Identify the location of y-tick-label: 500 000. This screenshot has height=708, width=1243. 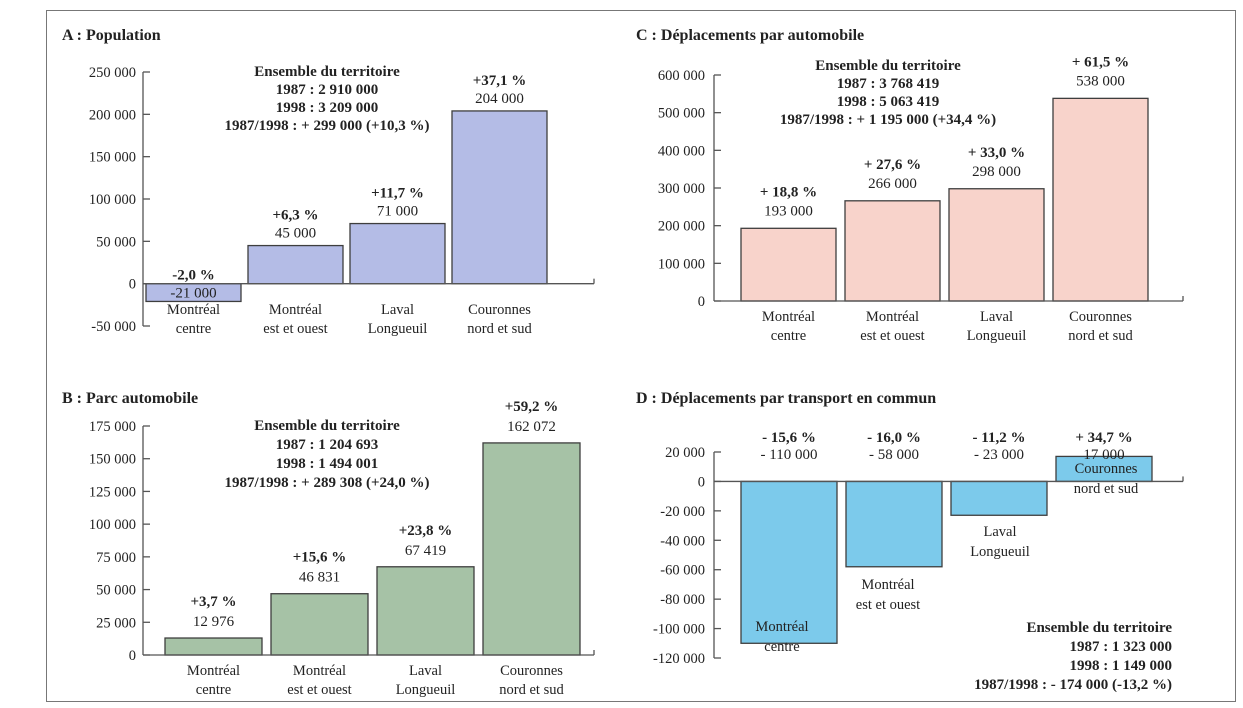
(681, 114).